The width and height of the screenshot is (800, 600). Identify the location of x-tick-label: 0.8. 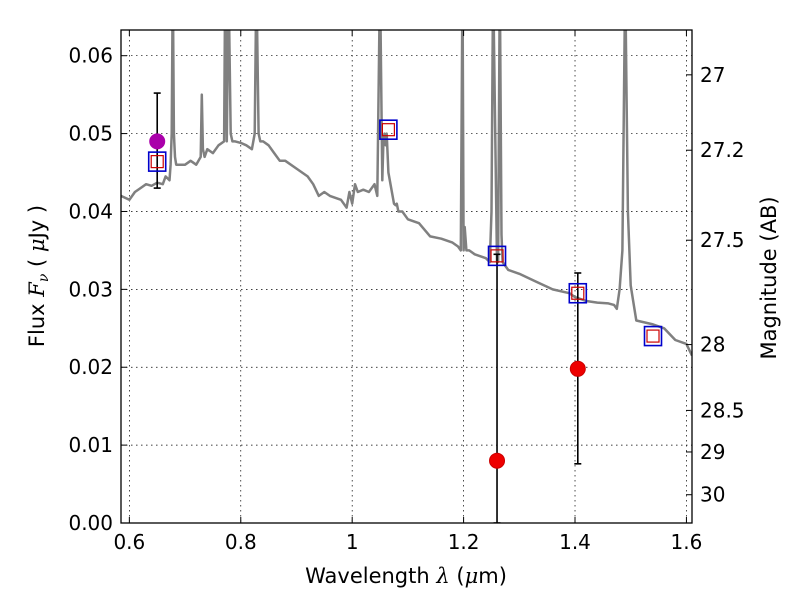
(241, 542).